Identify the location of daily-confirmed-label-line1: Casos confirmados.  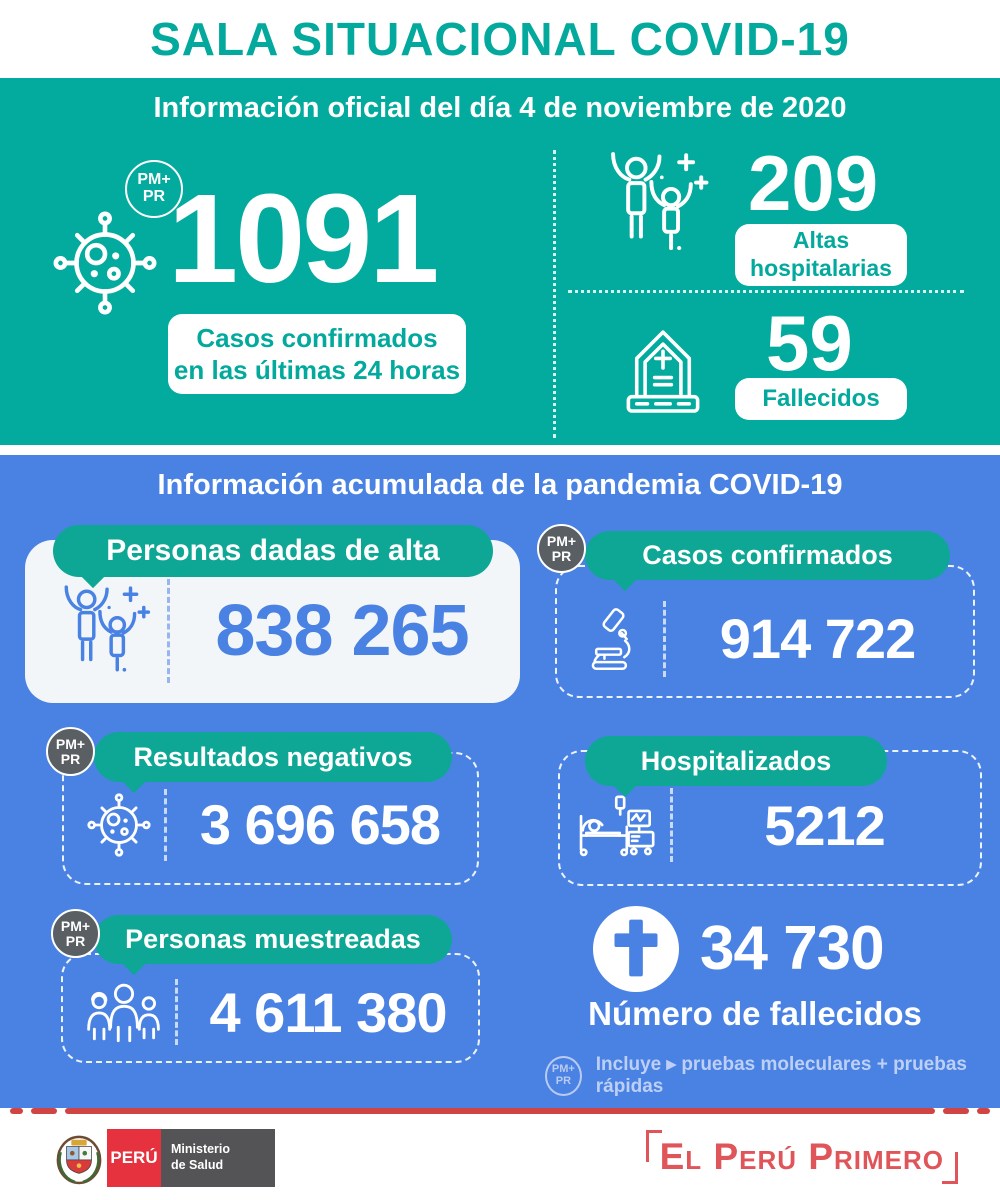
(317, 337).